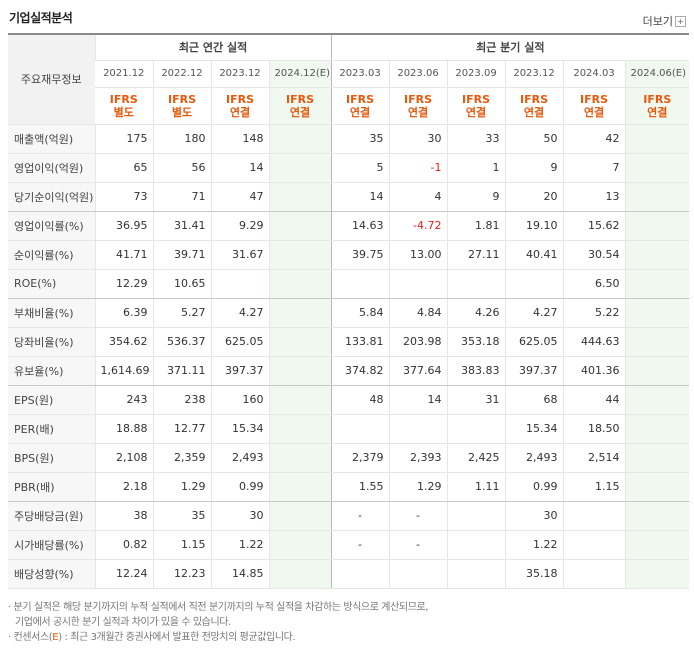 This screenshot has height=648, width=694. What do you see at coordinates (51, 342) in the screenshot?
I see `row-label: 당좌비율(%)` at bounding box center [51, 342].